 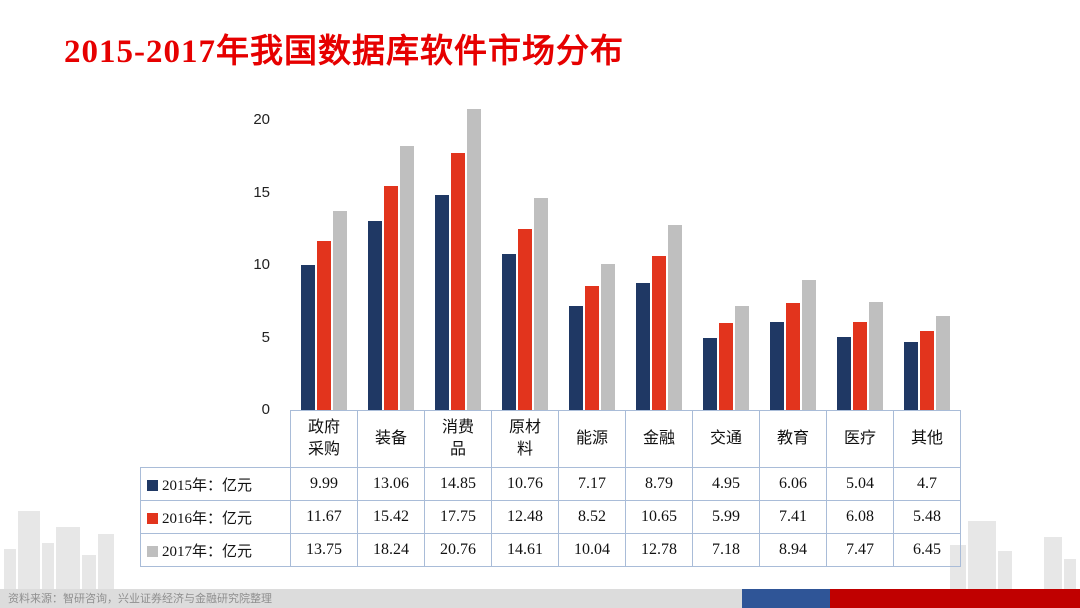 I want to click on legend-cell-2016: 2016年：亿元, so click(x=215, y=517).